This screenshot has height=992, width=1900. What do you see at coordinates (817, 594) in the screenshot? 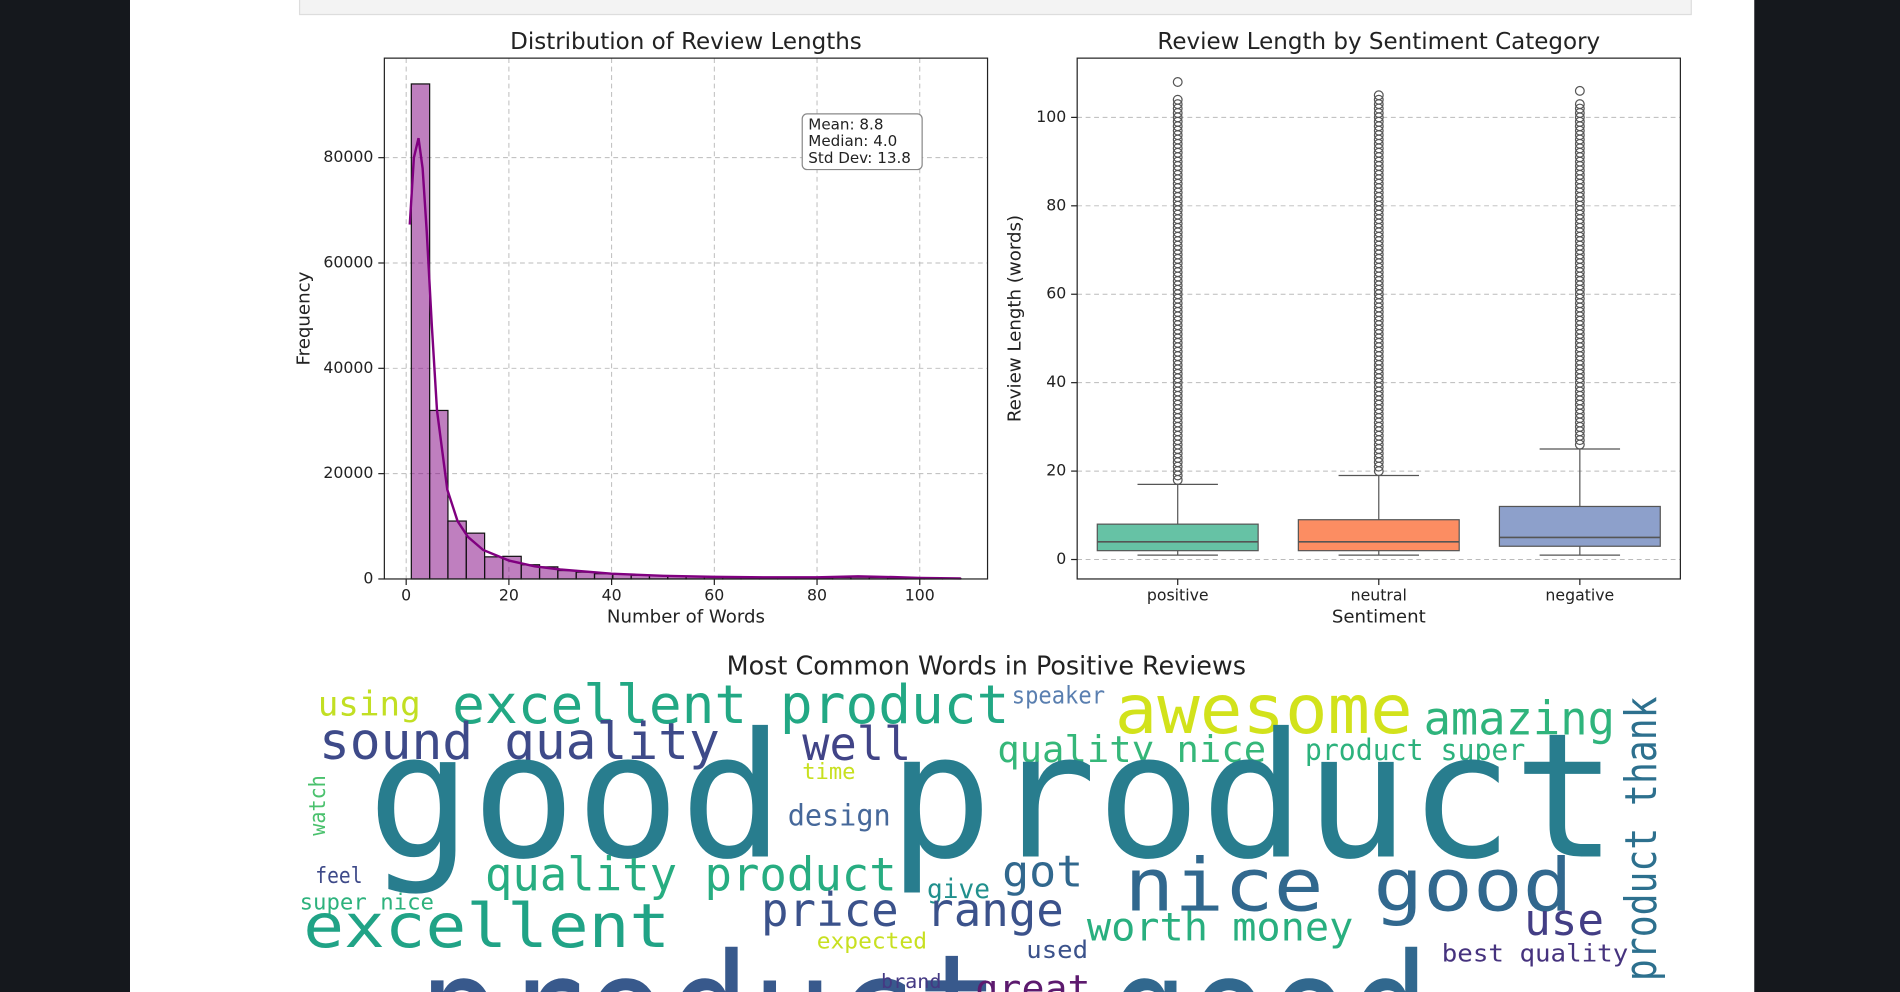
I see `x-tick-label: 80` at bounding box center [817, 594].